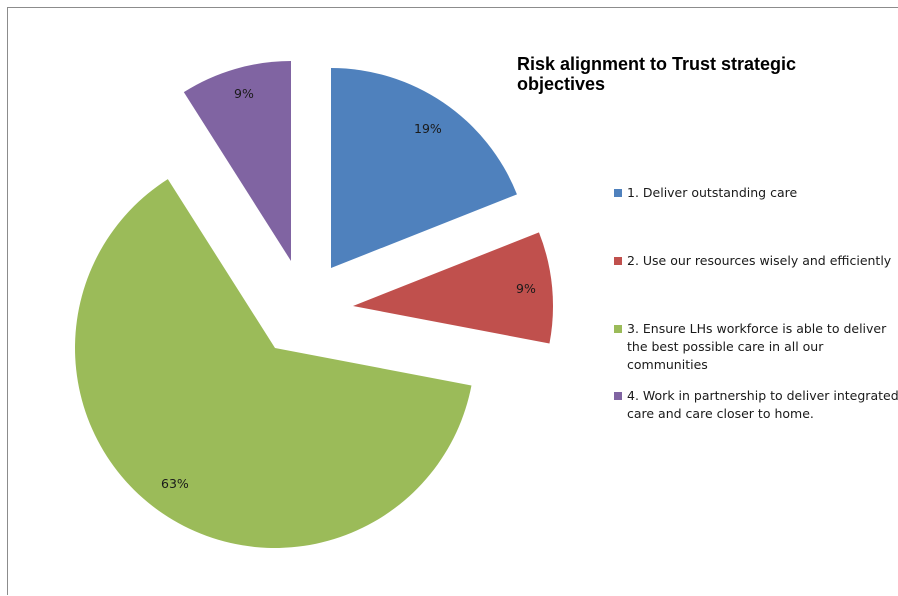  I want to click on slice-label-4: 9%, so click(244, 93).